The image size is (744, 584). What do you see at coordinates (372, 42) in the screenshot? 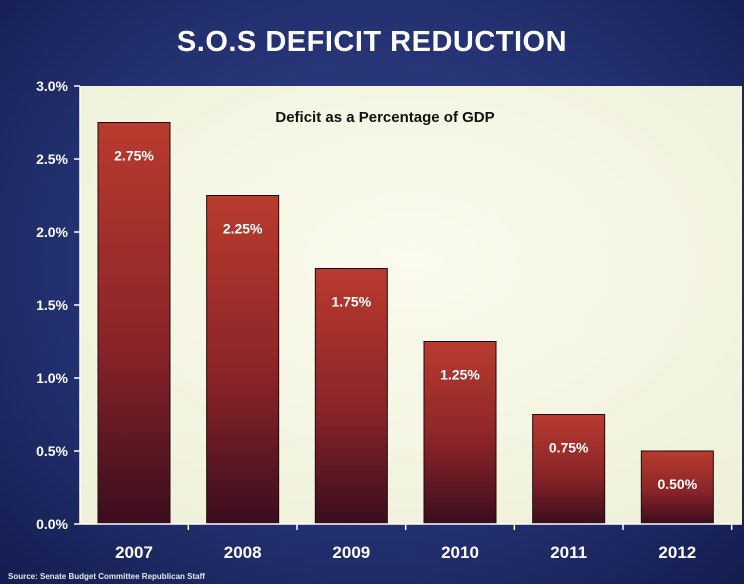
I see `slide-title: S.O.S DEFICIT REDUCTION` at bounding box center [372, 42].